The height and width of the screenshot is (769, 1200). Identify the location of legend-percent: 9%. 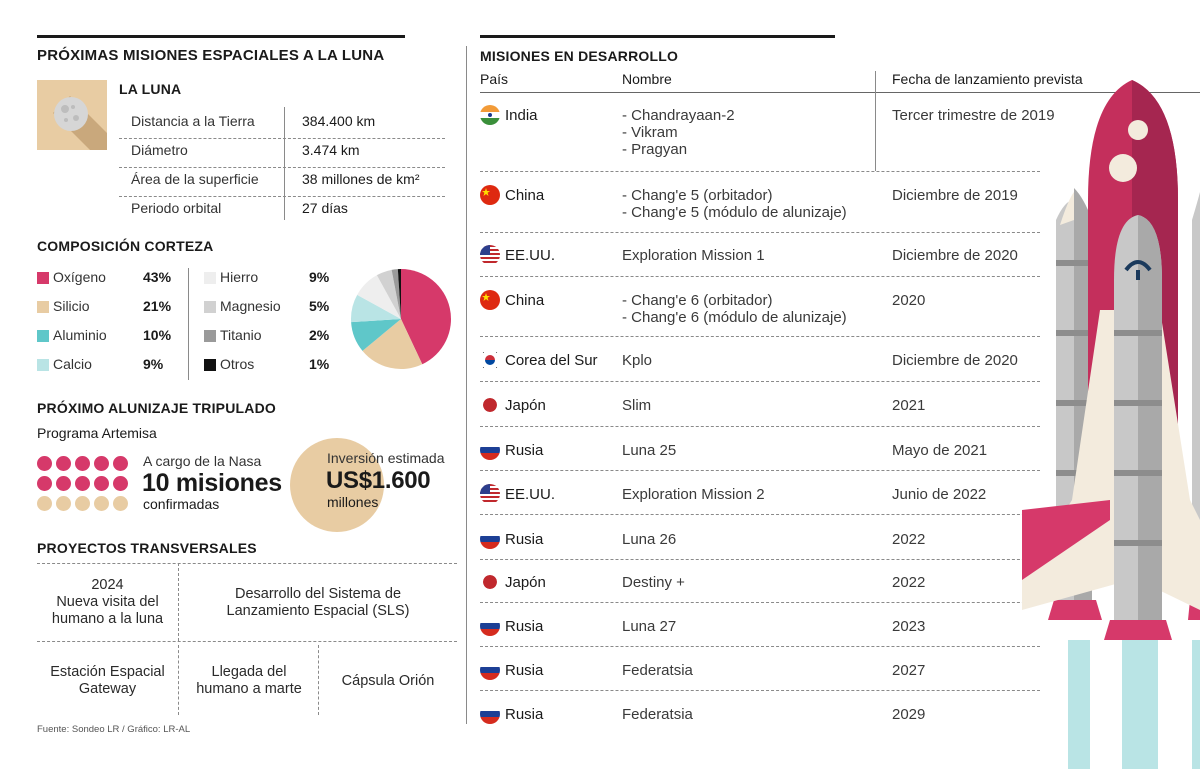
(319, 277).